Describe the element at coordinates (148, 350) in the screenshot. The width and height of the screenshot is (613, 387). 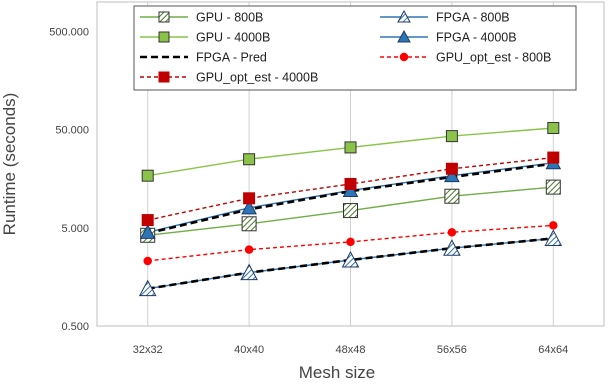
I see `x-tick-label: 32x32` at that location.